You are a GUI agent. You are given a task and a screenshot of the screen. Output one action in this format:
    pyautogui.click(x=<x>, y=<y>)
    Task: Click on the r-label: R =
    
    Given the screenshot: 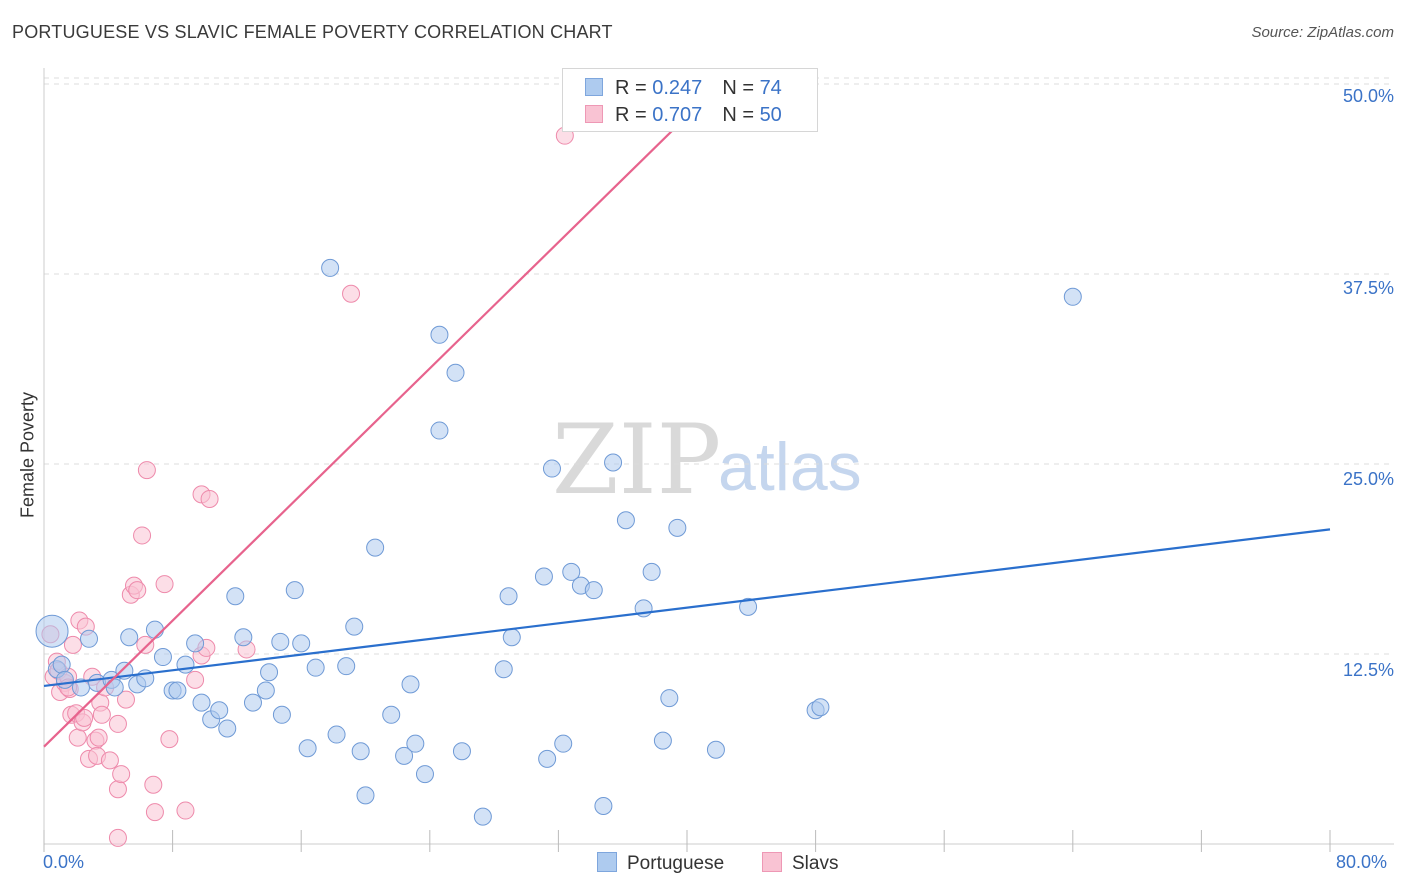 What is the action you would take?
    pyautogui.click(x=634, y=115)
    